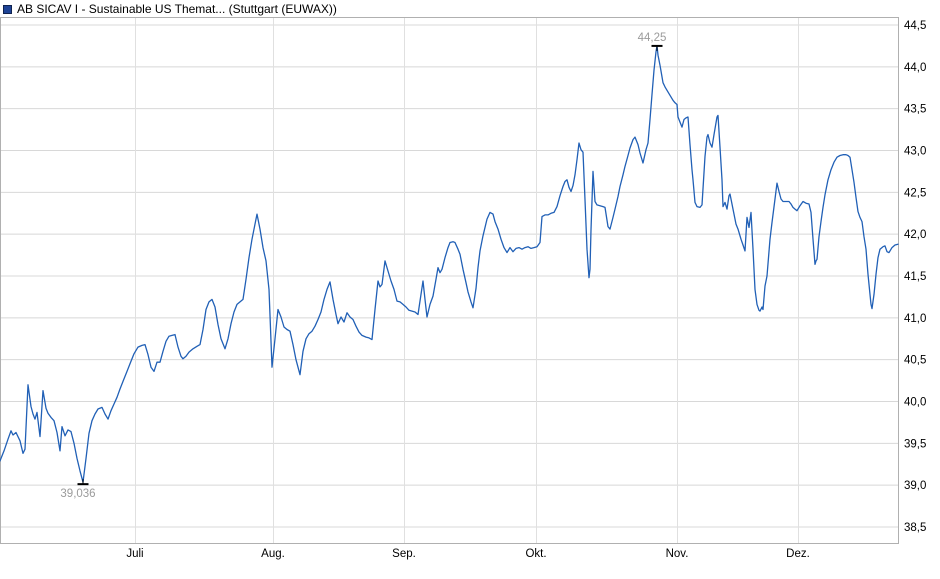 The image size is (940, 579). Describe the element at coordinates (134, 554) in the screenshot. I see `x-tick-label: Juli` at that location.